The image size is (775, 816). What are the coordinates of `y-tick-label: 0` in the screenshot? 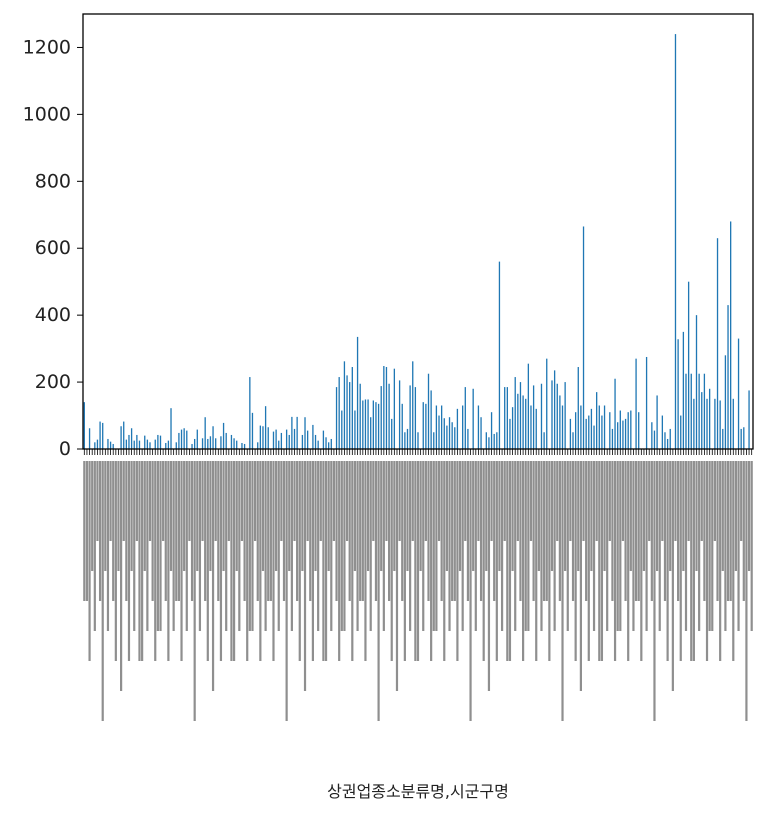 It's located at (65, 449).